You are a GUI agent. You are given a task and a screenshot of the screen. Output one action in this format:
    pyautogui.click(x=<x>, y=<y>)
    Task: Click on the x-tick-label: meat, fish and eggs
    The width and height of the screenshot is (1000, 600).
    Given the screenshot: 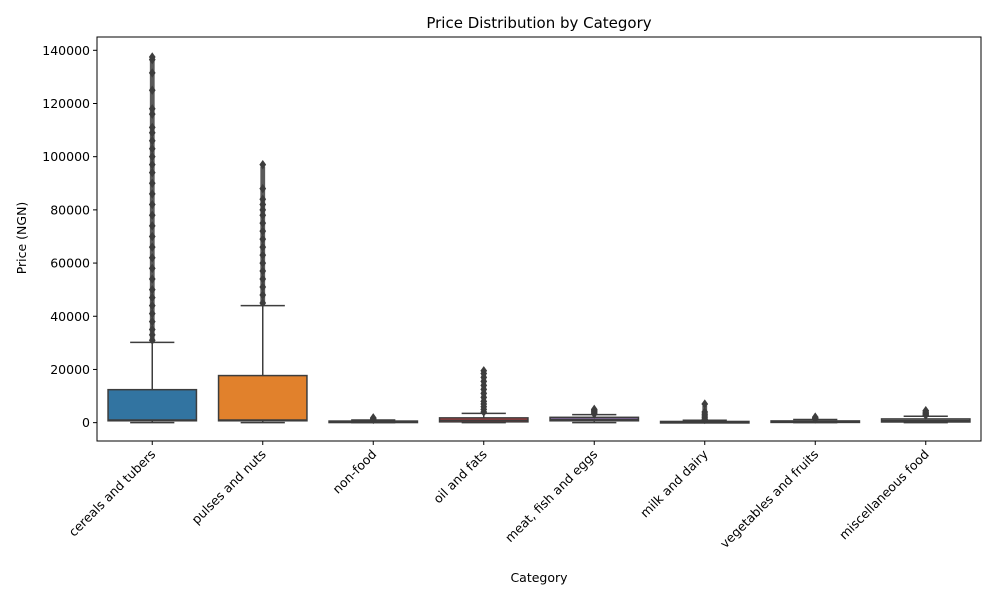 What is the action you would take?
    pyautogui.click(x=551, y=496)
    